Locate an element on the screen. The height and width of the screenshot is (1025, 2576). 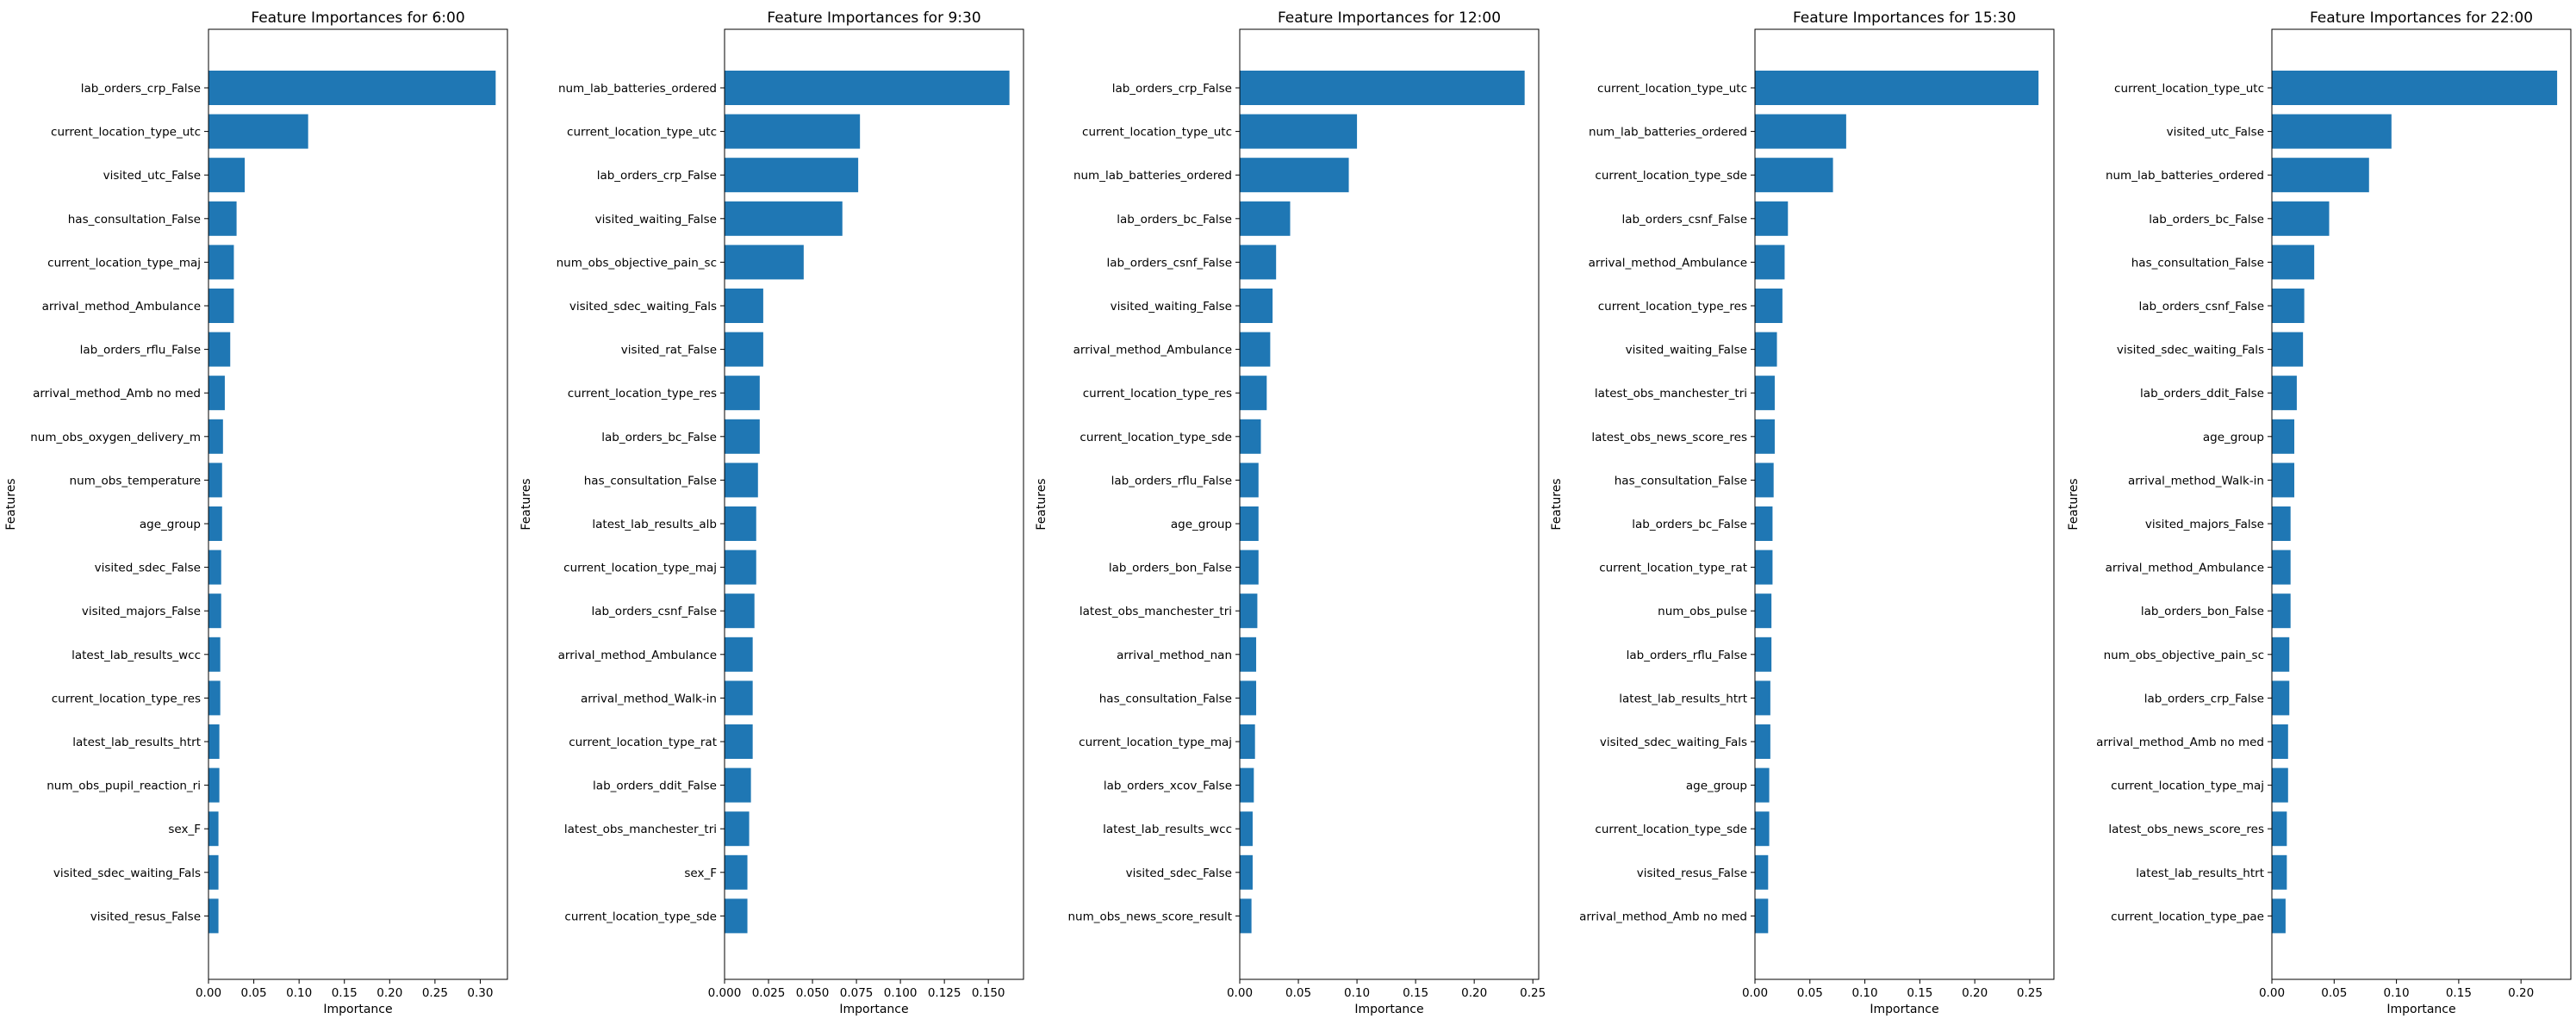
chart-title: Feature Importances for 12:00 is located at coordinates (1390, 18).